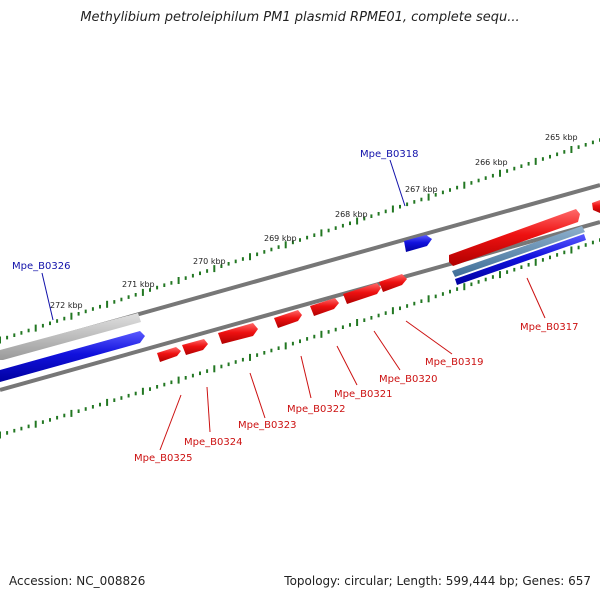 This screenshot has height=600, width=600. What do you see at coordinates (77, 581) in the screenshot?
I see `accession-text: Accession: NC_008826` at bounding box center [77, 581].